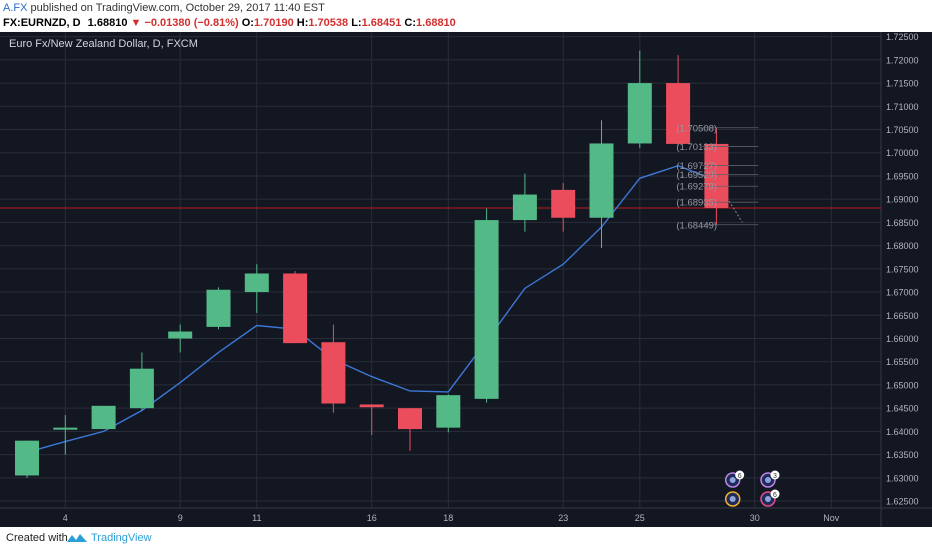 The width and height of the screenshot is (932, 550). Describe the element at coordinates (696, 147) in the screenshot. I see `level-label: (1.70133)` at that location.